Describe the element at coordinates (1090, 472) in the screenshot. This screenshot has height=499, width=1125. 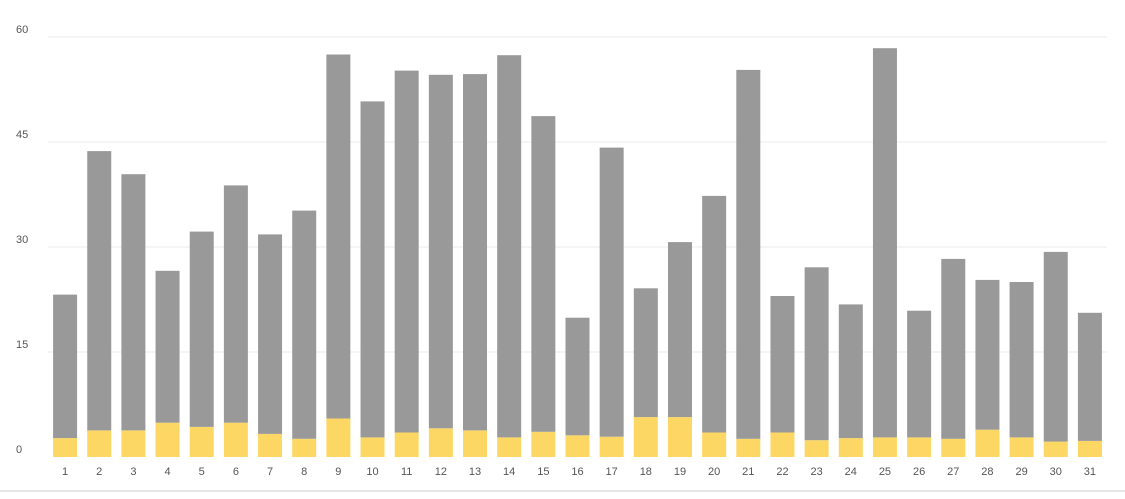
I see `x-tick-label: 31` at that location.